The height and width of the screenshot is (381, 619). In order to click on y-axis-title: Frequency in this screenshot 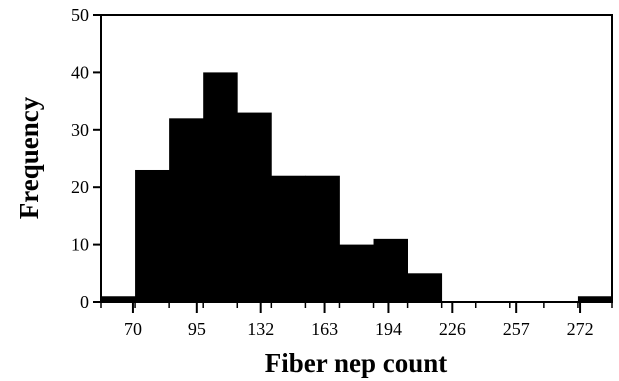, I will do `click(29, 157)`.